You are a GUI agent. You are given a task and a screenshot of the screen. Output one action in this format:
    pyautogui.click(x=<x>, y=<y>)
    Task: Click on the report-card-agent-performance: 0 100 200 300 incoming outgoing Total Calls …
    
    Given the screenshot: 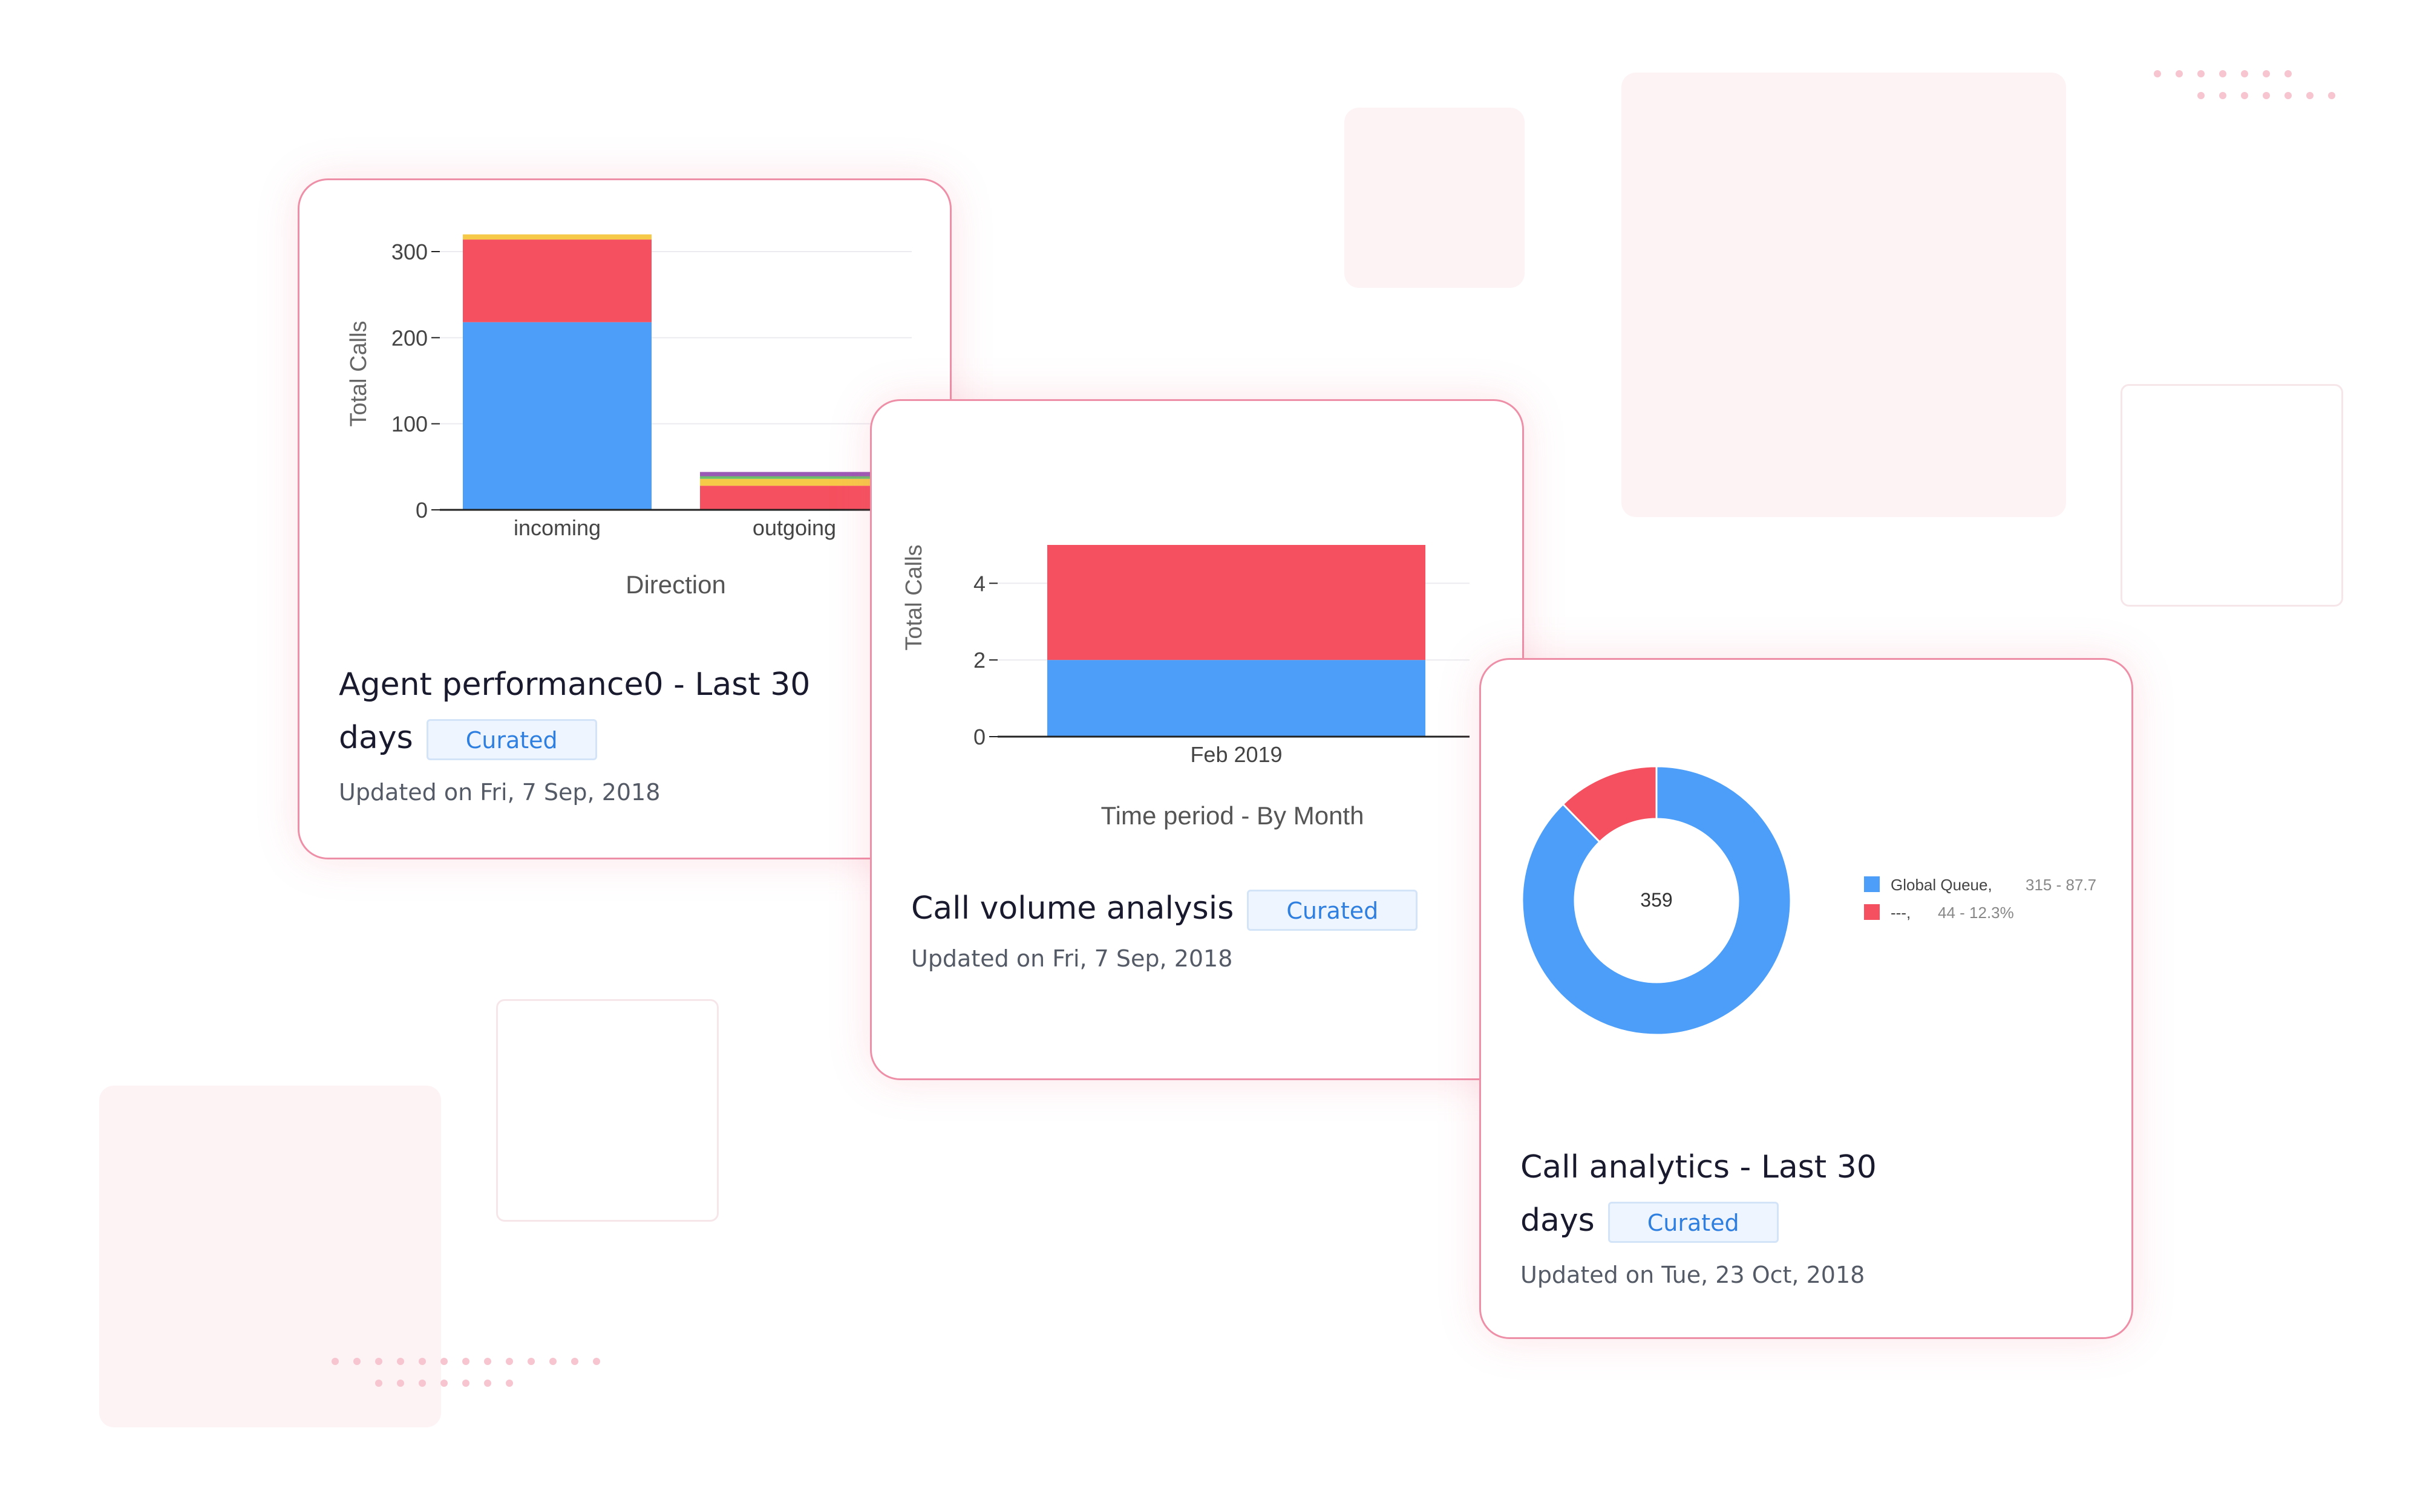 What is the action you would take?
    pyautogui.click(x=625, y=518)
    